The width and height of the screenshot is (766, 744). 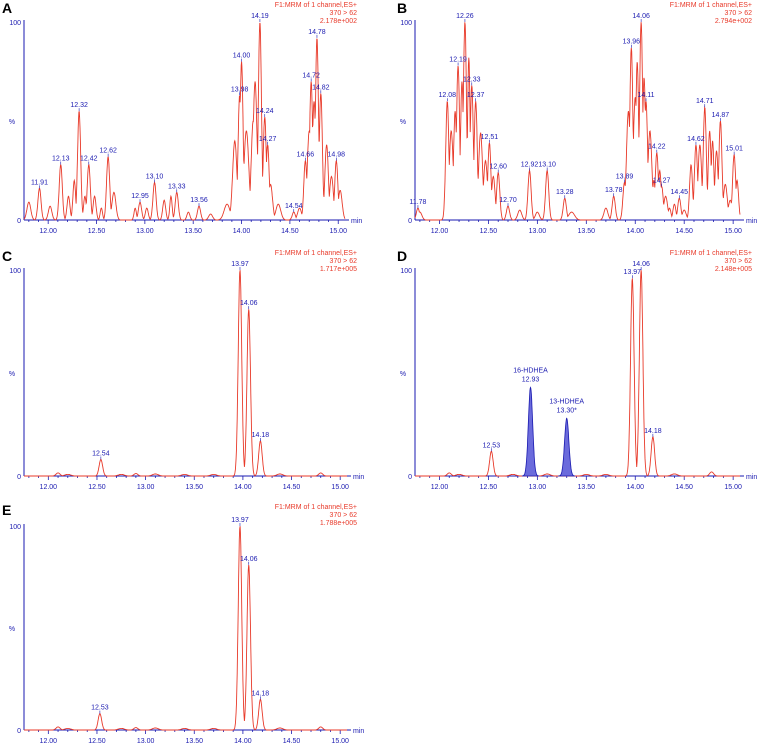 What do you see at coordinates (696, 139) in the screenshot?
I see `peak-label: 14.62` at bounding box center [696, 139].